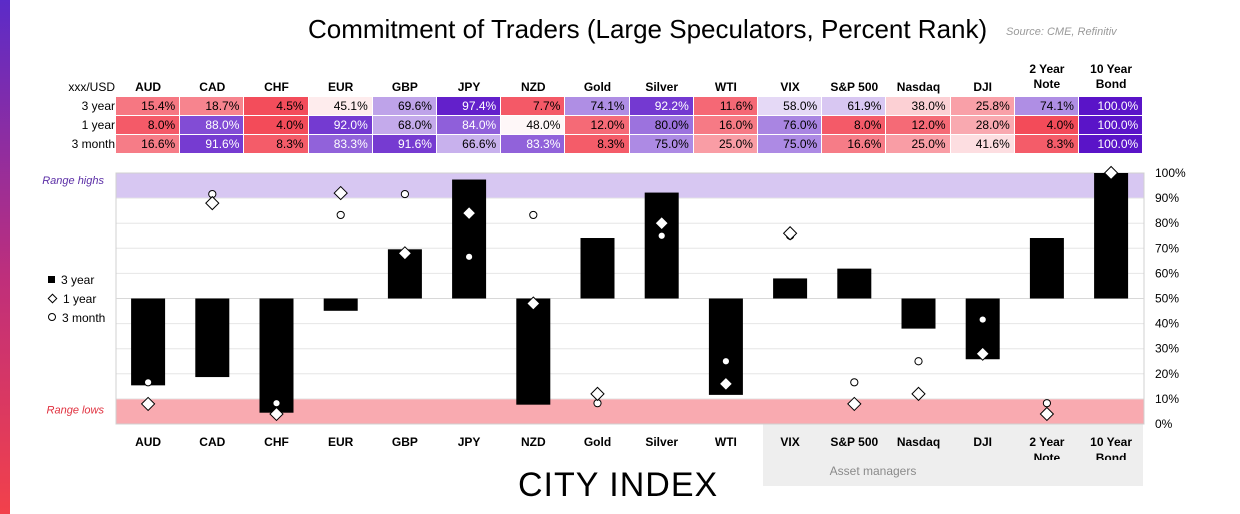 This screenshot has height=514, width=1240. Describe the element at coordinates (93, 144) in the screenshot. I see `row-label-3-month: 3 month` at that location.